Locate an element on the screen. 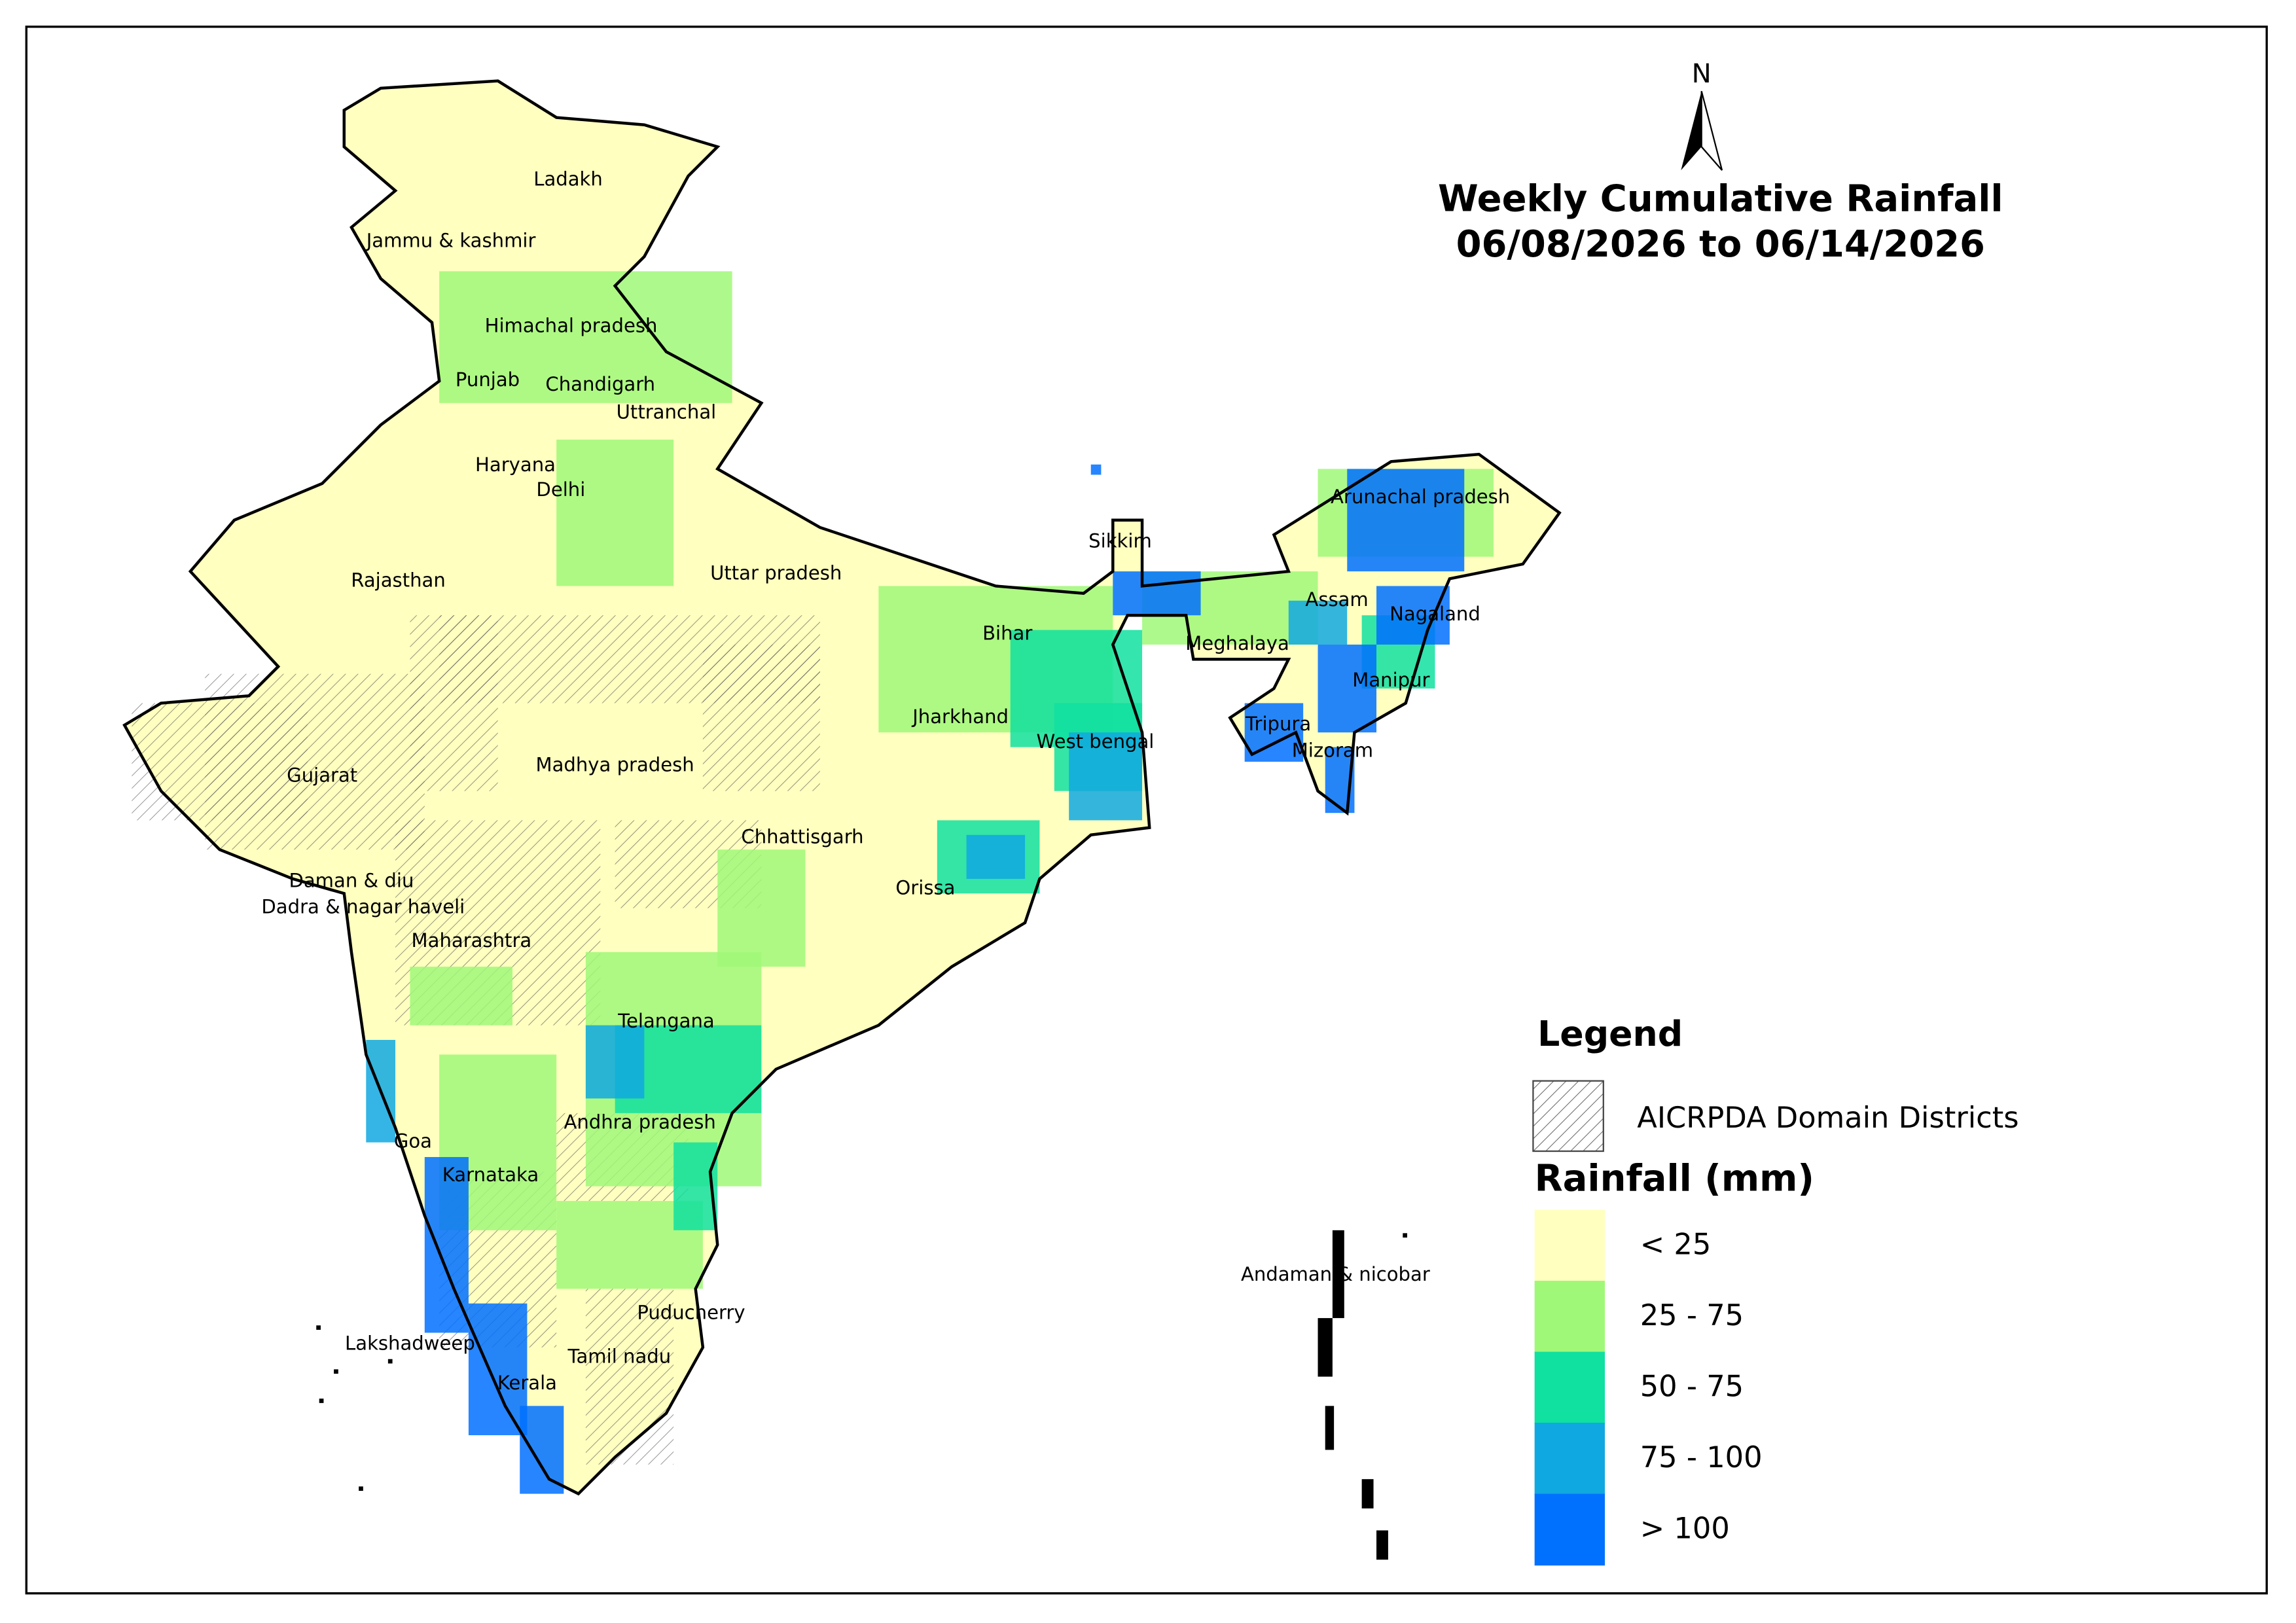 The image size is (2296, 1623). title: Weekly Cumulative Rainfall is located at coordinates (1720, 199).